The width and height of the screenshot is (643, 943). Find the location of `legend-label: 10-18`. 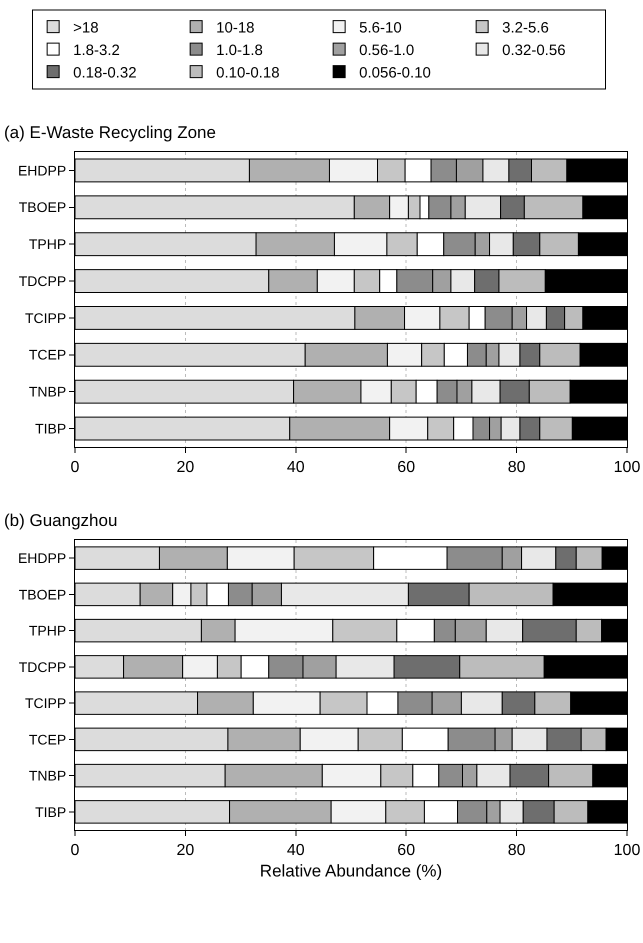

legend-label: 10-18 is located at coordinates (235, 28).